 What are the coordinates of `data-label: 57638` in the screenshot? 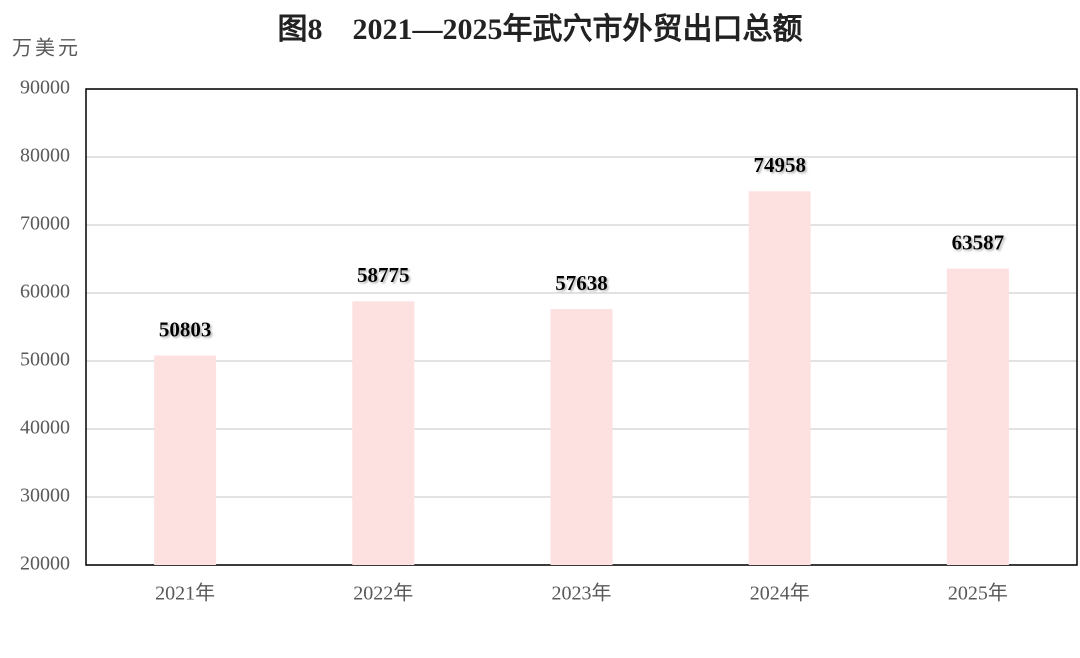 It's located at (581, 283).